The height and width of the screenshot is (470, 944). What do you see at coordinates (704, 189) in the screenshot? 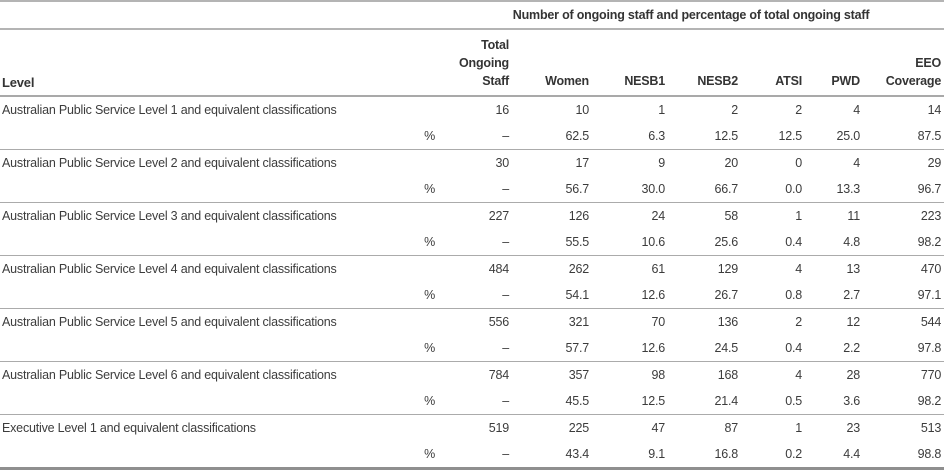
I see `percent-value-cell: 66.7` at bounding box center [704, 189].